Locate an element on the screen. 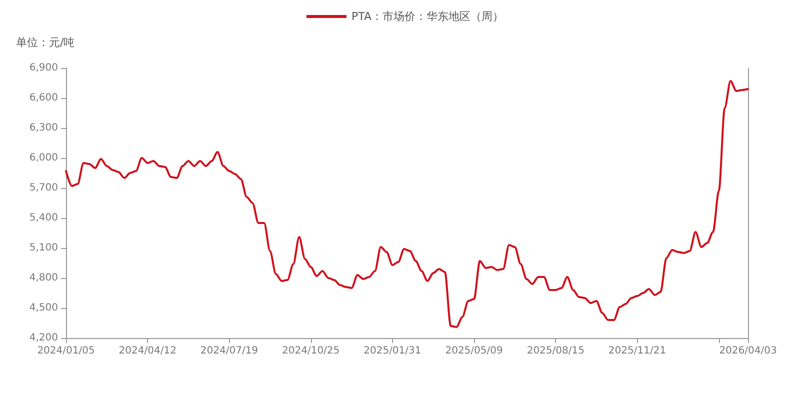 The image size is (810, 407). x-tick-label: 2026/04/03 is located at coordinates (748, 351).